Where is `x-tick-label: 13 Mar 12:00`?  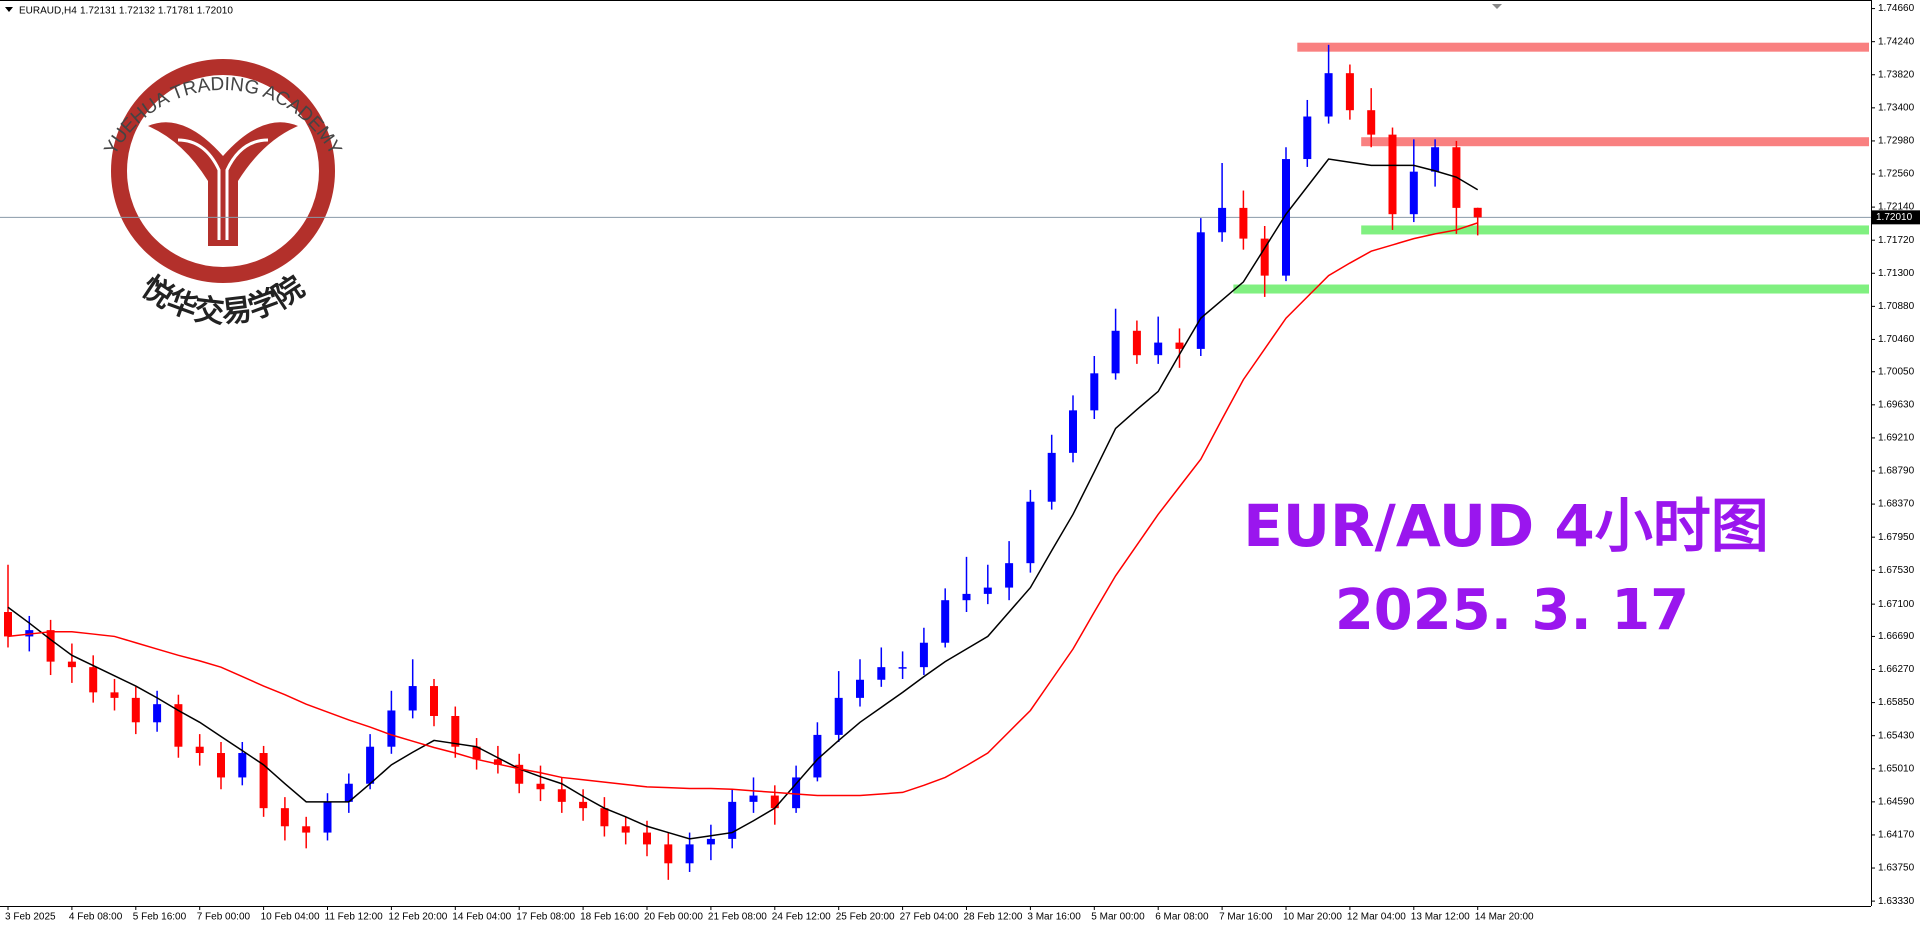
x-tick-label: 13 Mar 12:00 is located at coordinates (1440, 917).